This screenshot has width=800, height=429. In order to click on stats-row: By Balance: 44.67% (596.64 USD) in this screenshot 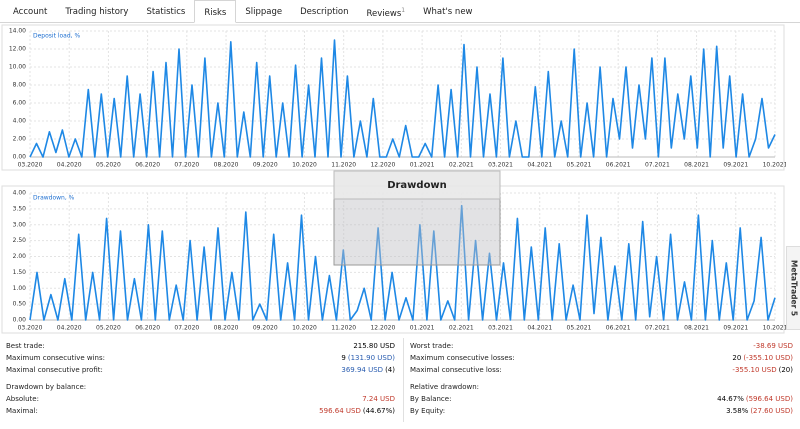, I will do `click(601, 401)`.